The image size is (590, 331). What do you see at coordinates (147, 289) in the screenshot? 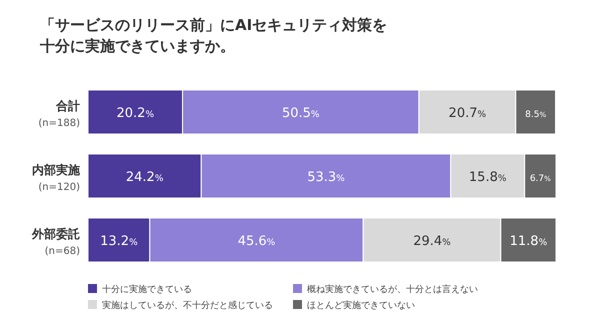
I see `legend-label: 十分に実施できている` at bounding box center [147, 289].